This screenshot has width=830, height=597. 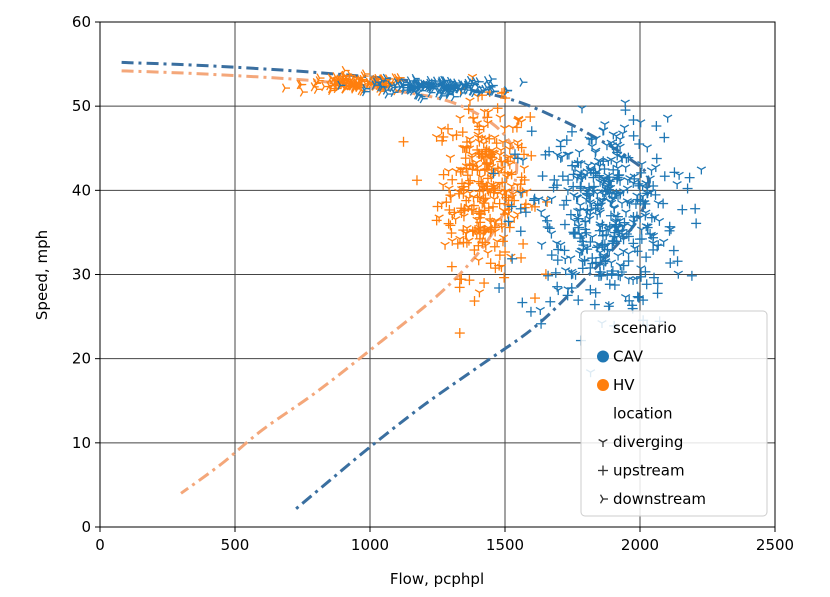 I want to click on y-tick-label: 60, so click(x=81, y=22).